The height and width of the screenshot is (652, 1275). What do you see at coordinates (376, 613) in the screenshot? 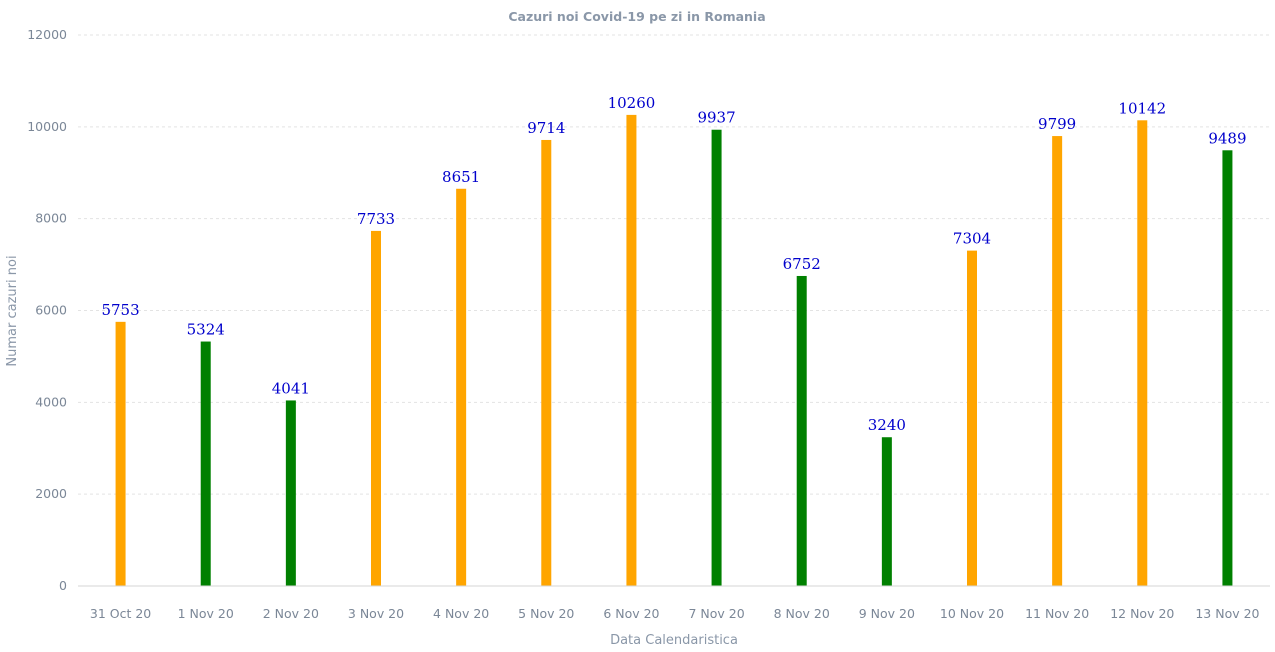
I see `x-tick-label: 3 Nov 20` at bounding box center [376, 613].